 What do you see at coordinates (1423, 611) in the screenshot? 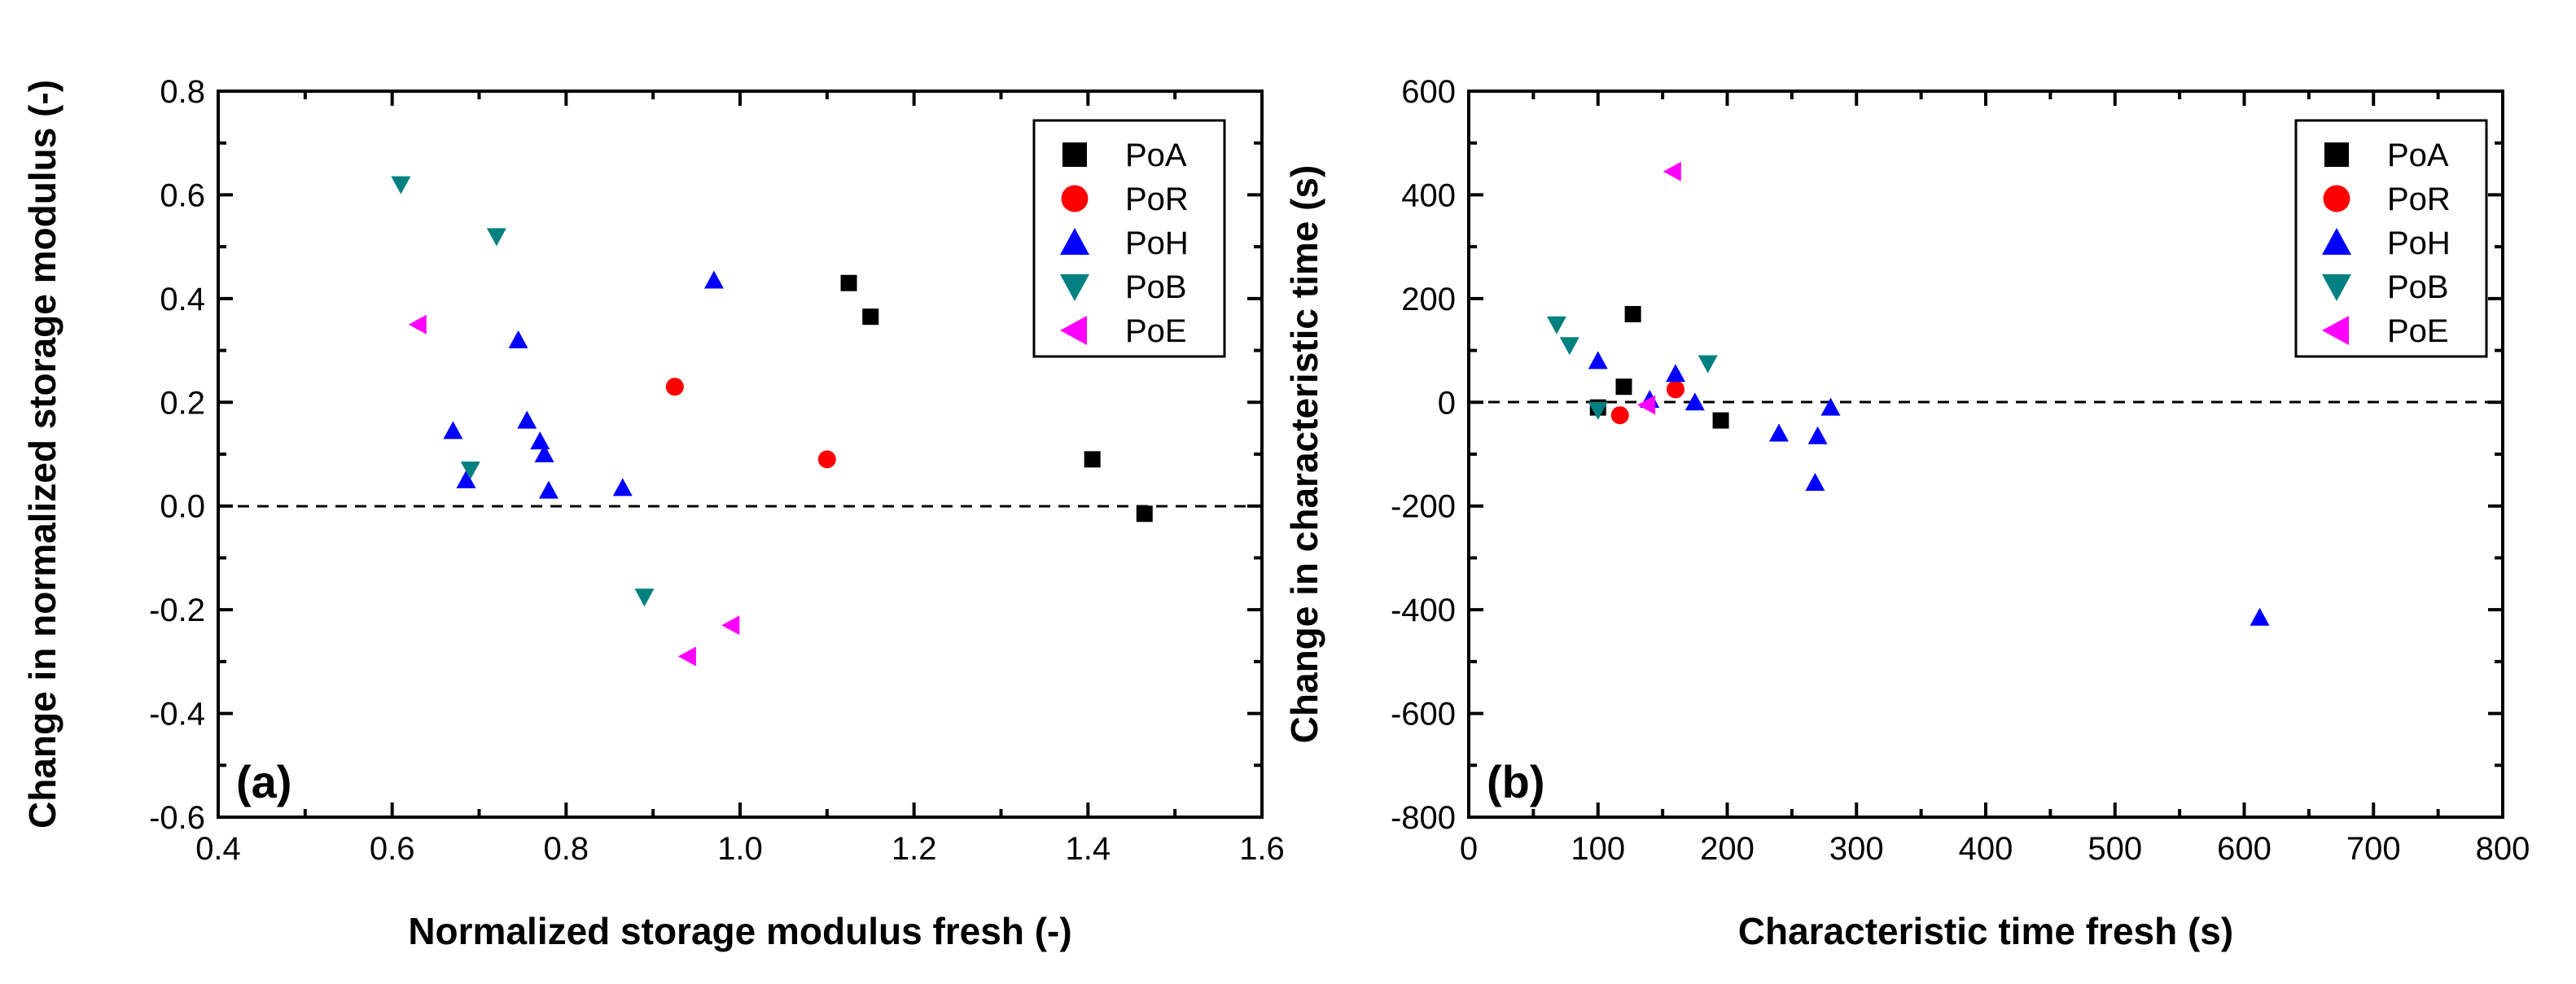
I see `y-tick-label: -400` at bounding box center [1423, 611].